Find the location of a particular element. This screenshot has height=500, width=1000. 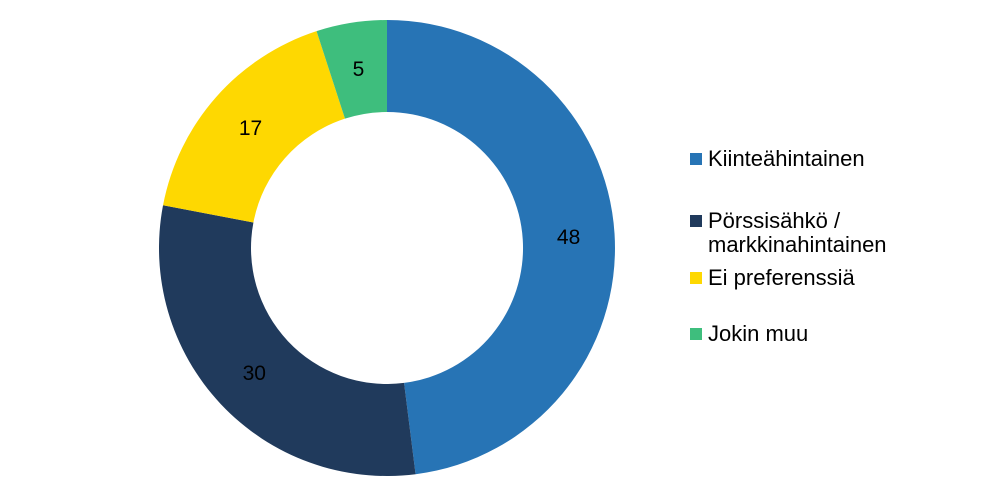

legend-item-porssisahko: Pörssisähkö / markkinahintainen is located at coordinates (799, 233).